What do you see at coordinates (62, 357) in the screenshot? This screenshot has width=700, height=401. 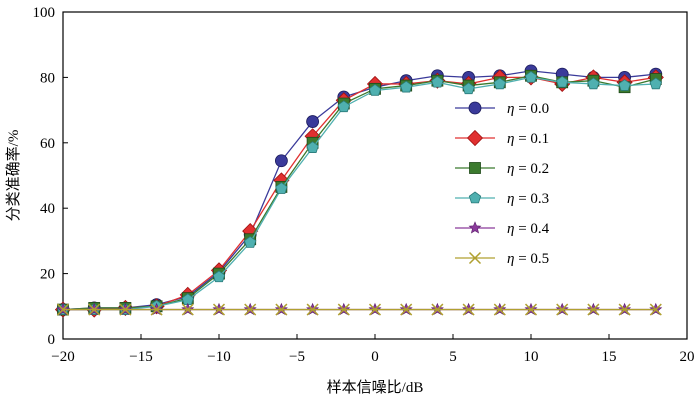 I see `x-tick-label: −20` at bounding box center [62, 357].